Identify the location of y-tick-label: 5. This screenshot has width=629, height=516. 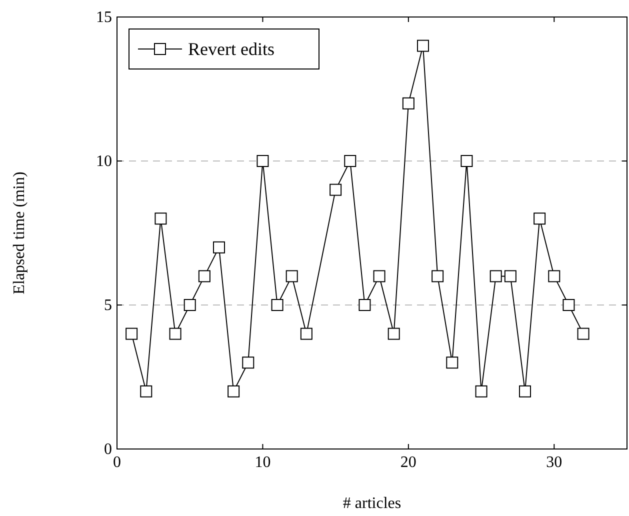
(108, 305).